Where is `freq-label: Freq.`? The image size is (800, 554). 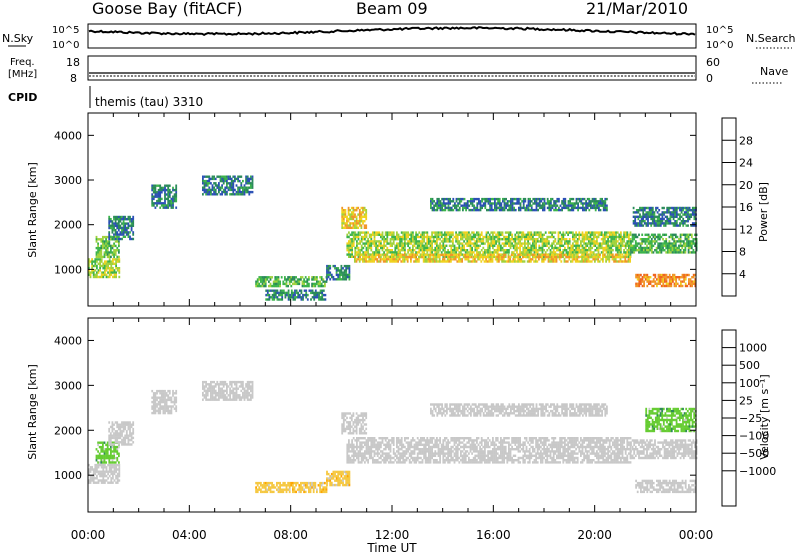 freq-label: Freq. is located at coordinates (22, 62).